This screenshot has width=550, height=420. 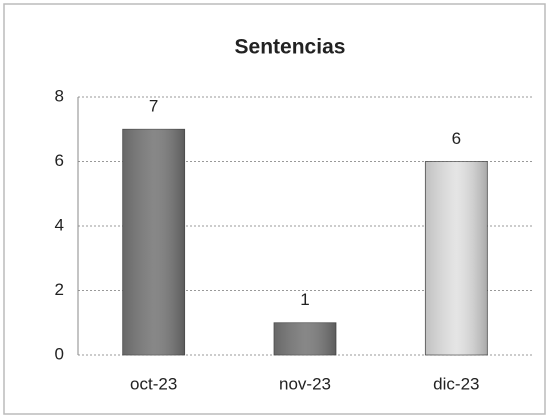 What do you see at coordinates (59, 289) in the screenshot?
I see `y-tick-label: 2` at bounding box center [59, 289].